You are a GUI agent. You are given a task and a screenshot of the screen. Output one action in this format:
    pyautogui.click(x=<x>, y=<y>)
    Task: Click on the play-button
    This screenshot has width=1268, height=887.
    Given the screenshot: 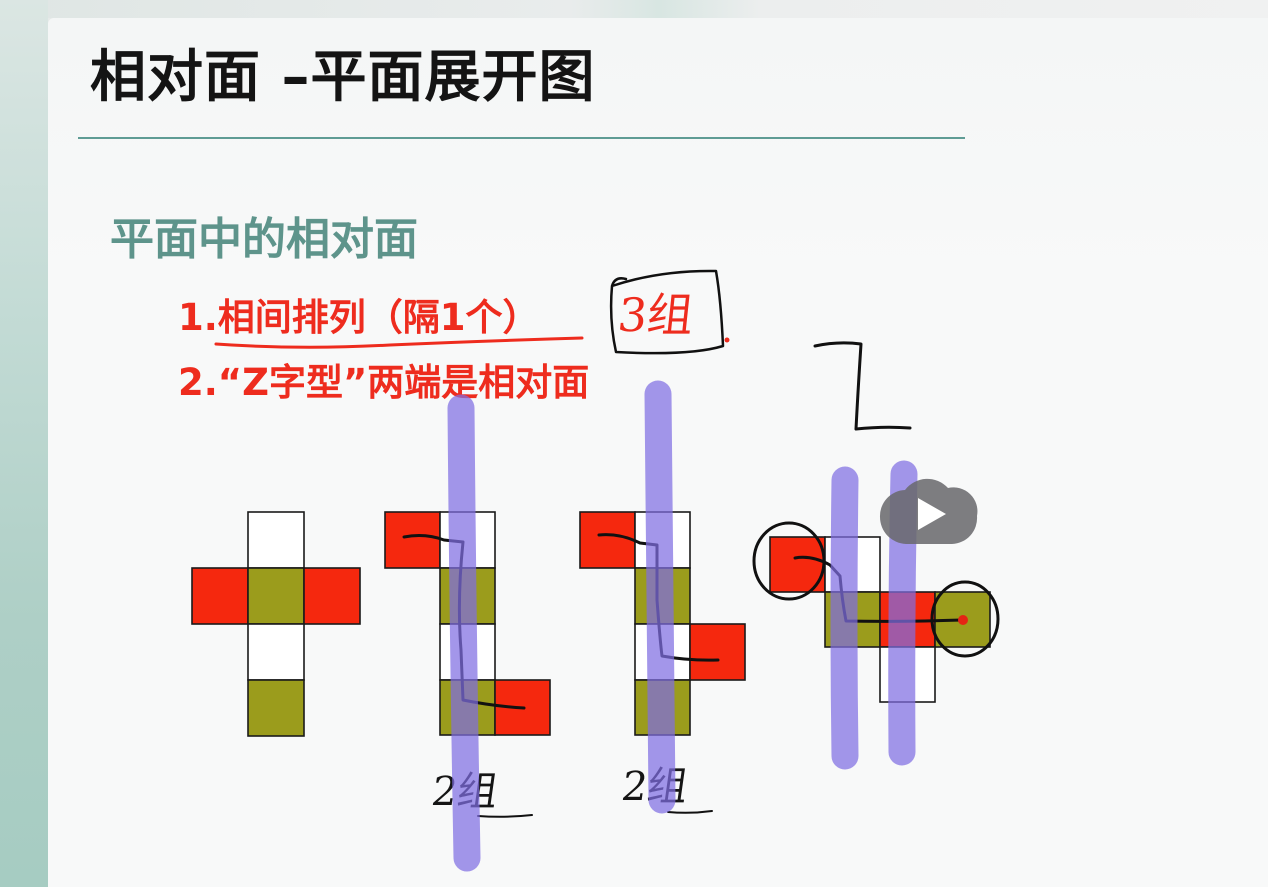 What is the action you would take?
    pyautogui.click(x=929, y=510)
    